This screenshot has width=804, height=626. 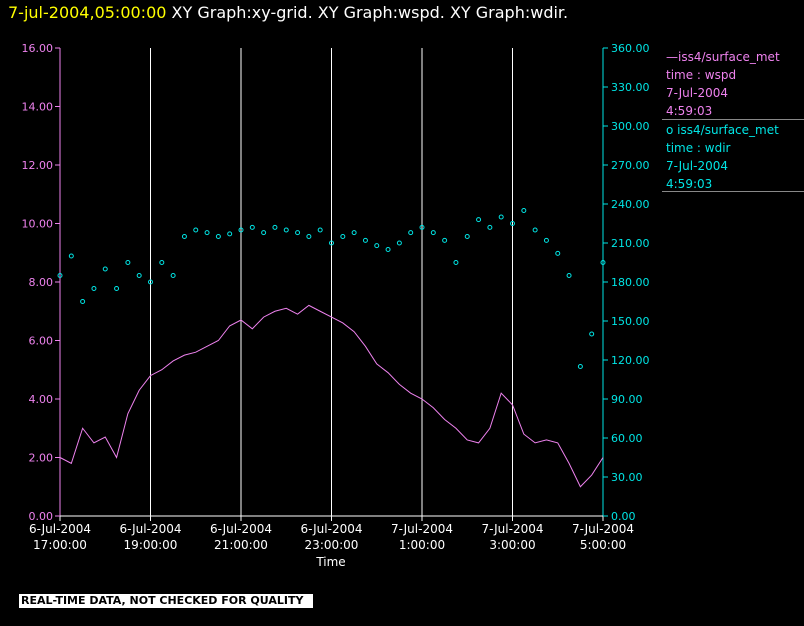 What do you see at coordinates (38, 224) in the screenshot?
I see `y-left-tick-label: 10.00` at bounding box center [38, 224].